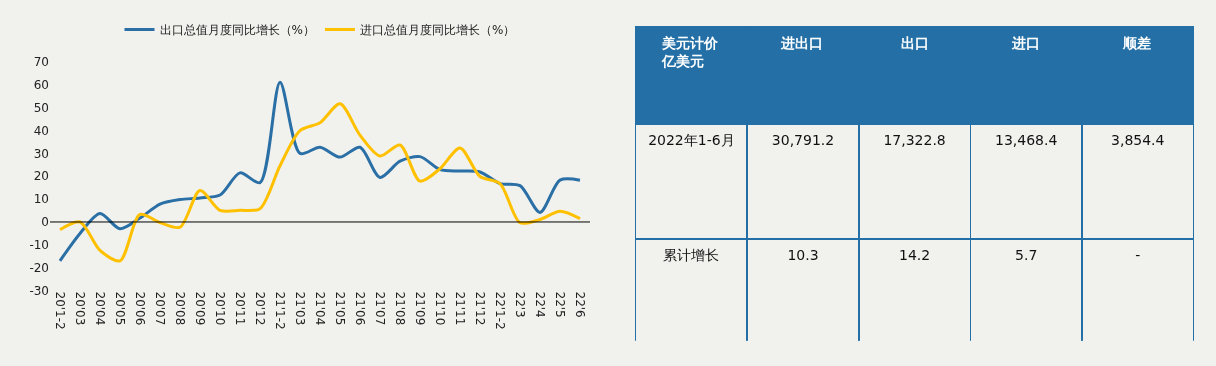 The height and width of the screenshot is (366, 1216). What do you see at coordinates (580, 304) in the screenshot?
I see `x-tick-label: 22'6` at bounding box center [580, 304].